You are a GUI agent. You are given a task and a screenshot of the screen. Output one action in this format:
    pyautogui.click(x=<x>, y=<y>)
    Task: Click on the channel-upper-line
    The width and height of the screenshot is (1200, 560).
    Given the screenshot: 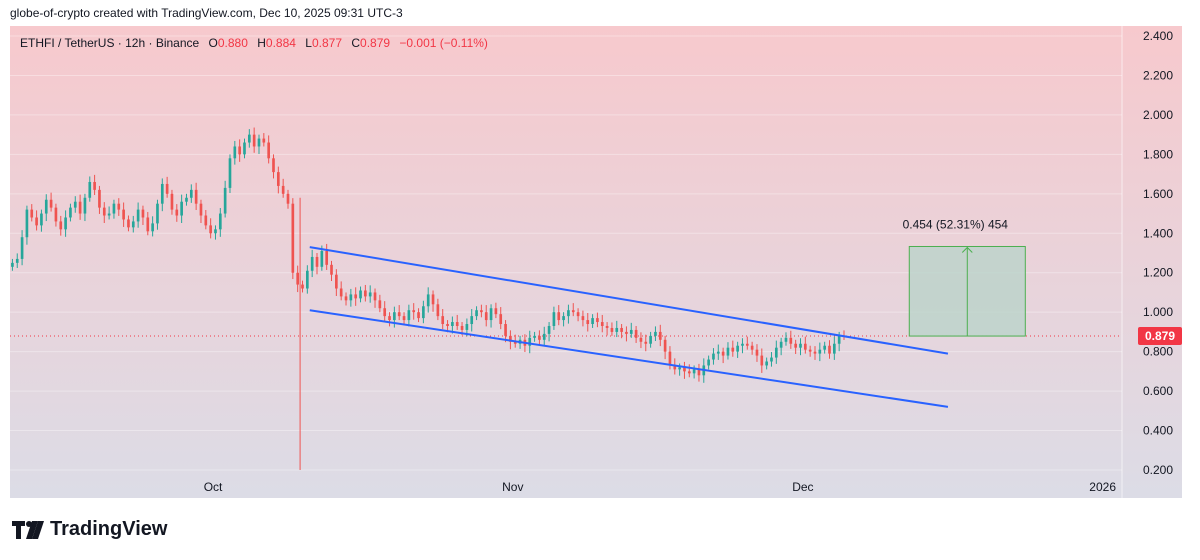 What is the action you would take?
    pyautogui.click(x=629, y=300)
    